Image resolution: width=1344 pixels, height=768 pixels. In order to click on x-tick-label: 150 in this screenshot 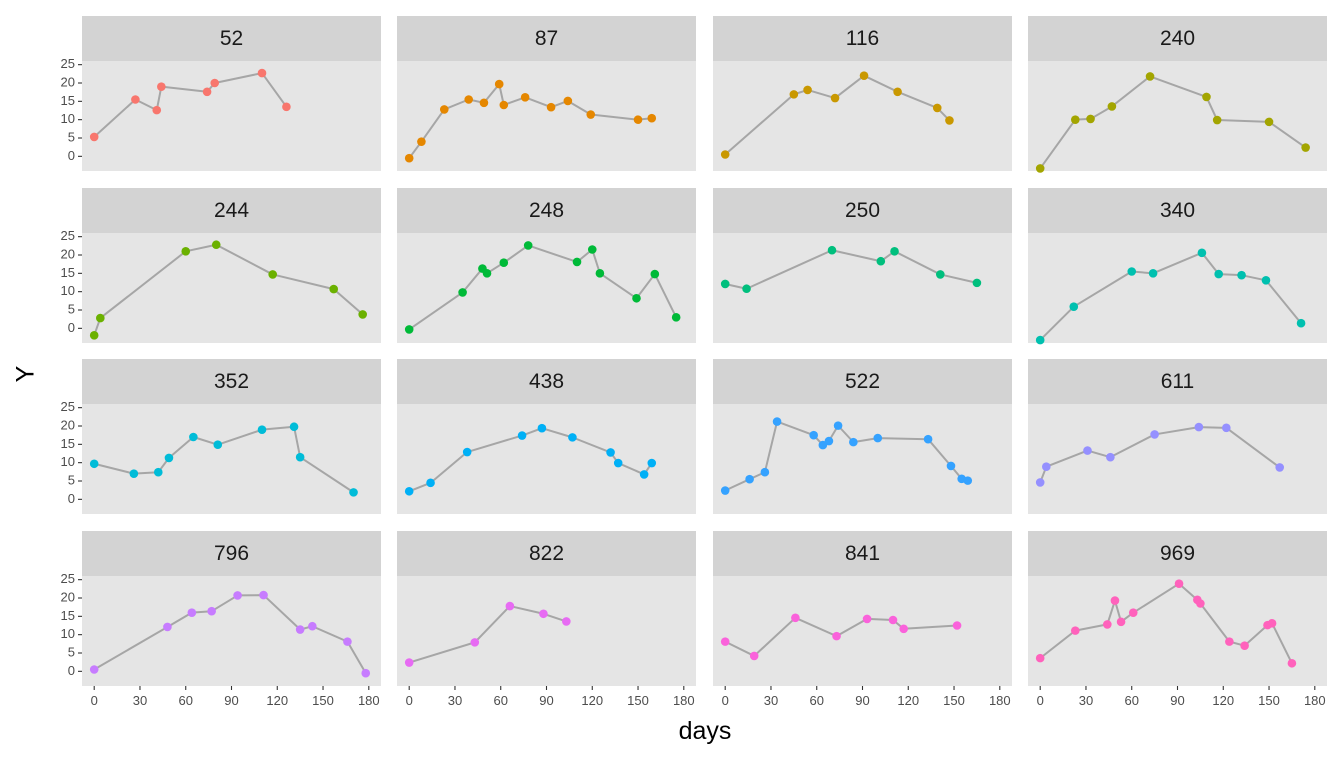, I will do `click(1269, 700)`.